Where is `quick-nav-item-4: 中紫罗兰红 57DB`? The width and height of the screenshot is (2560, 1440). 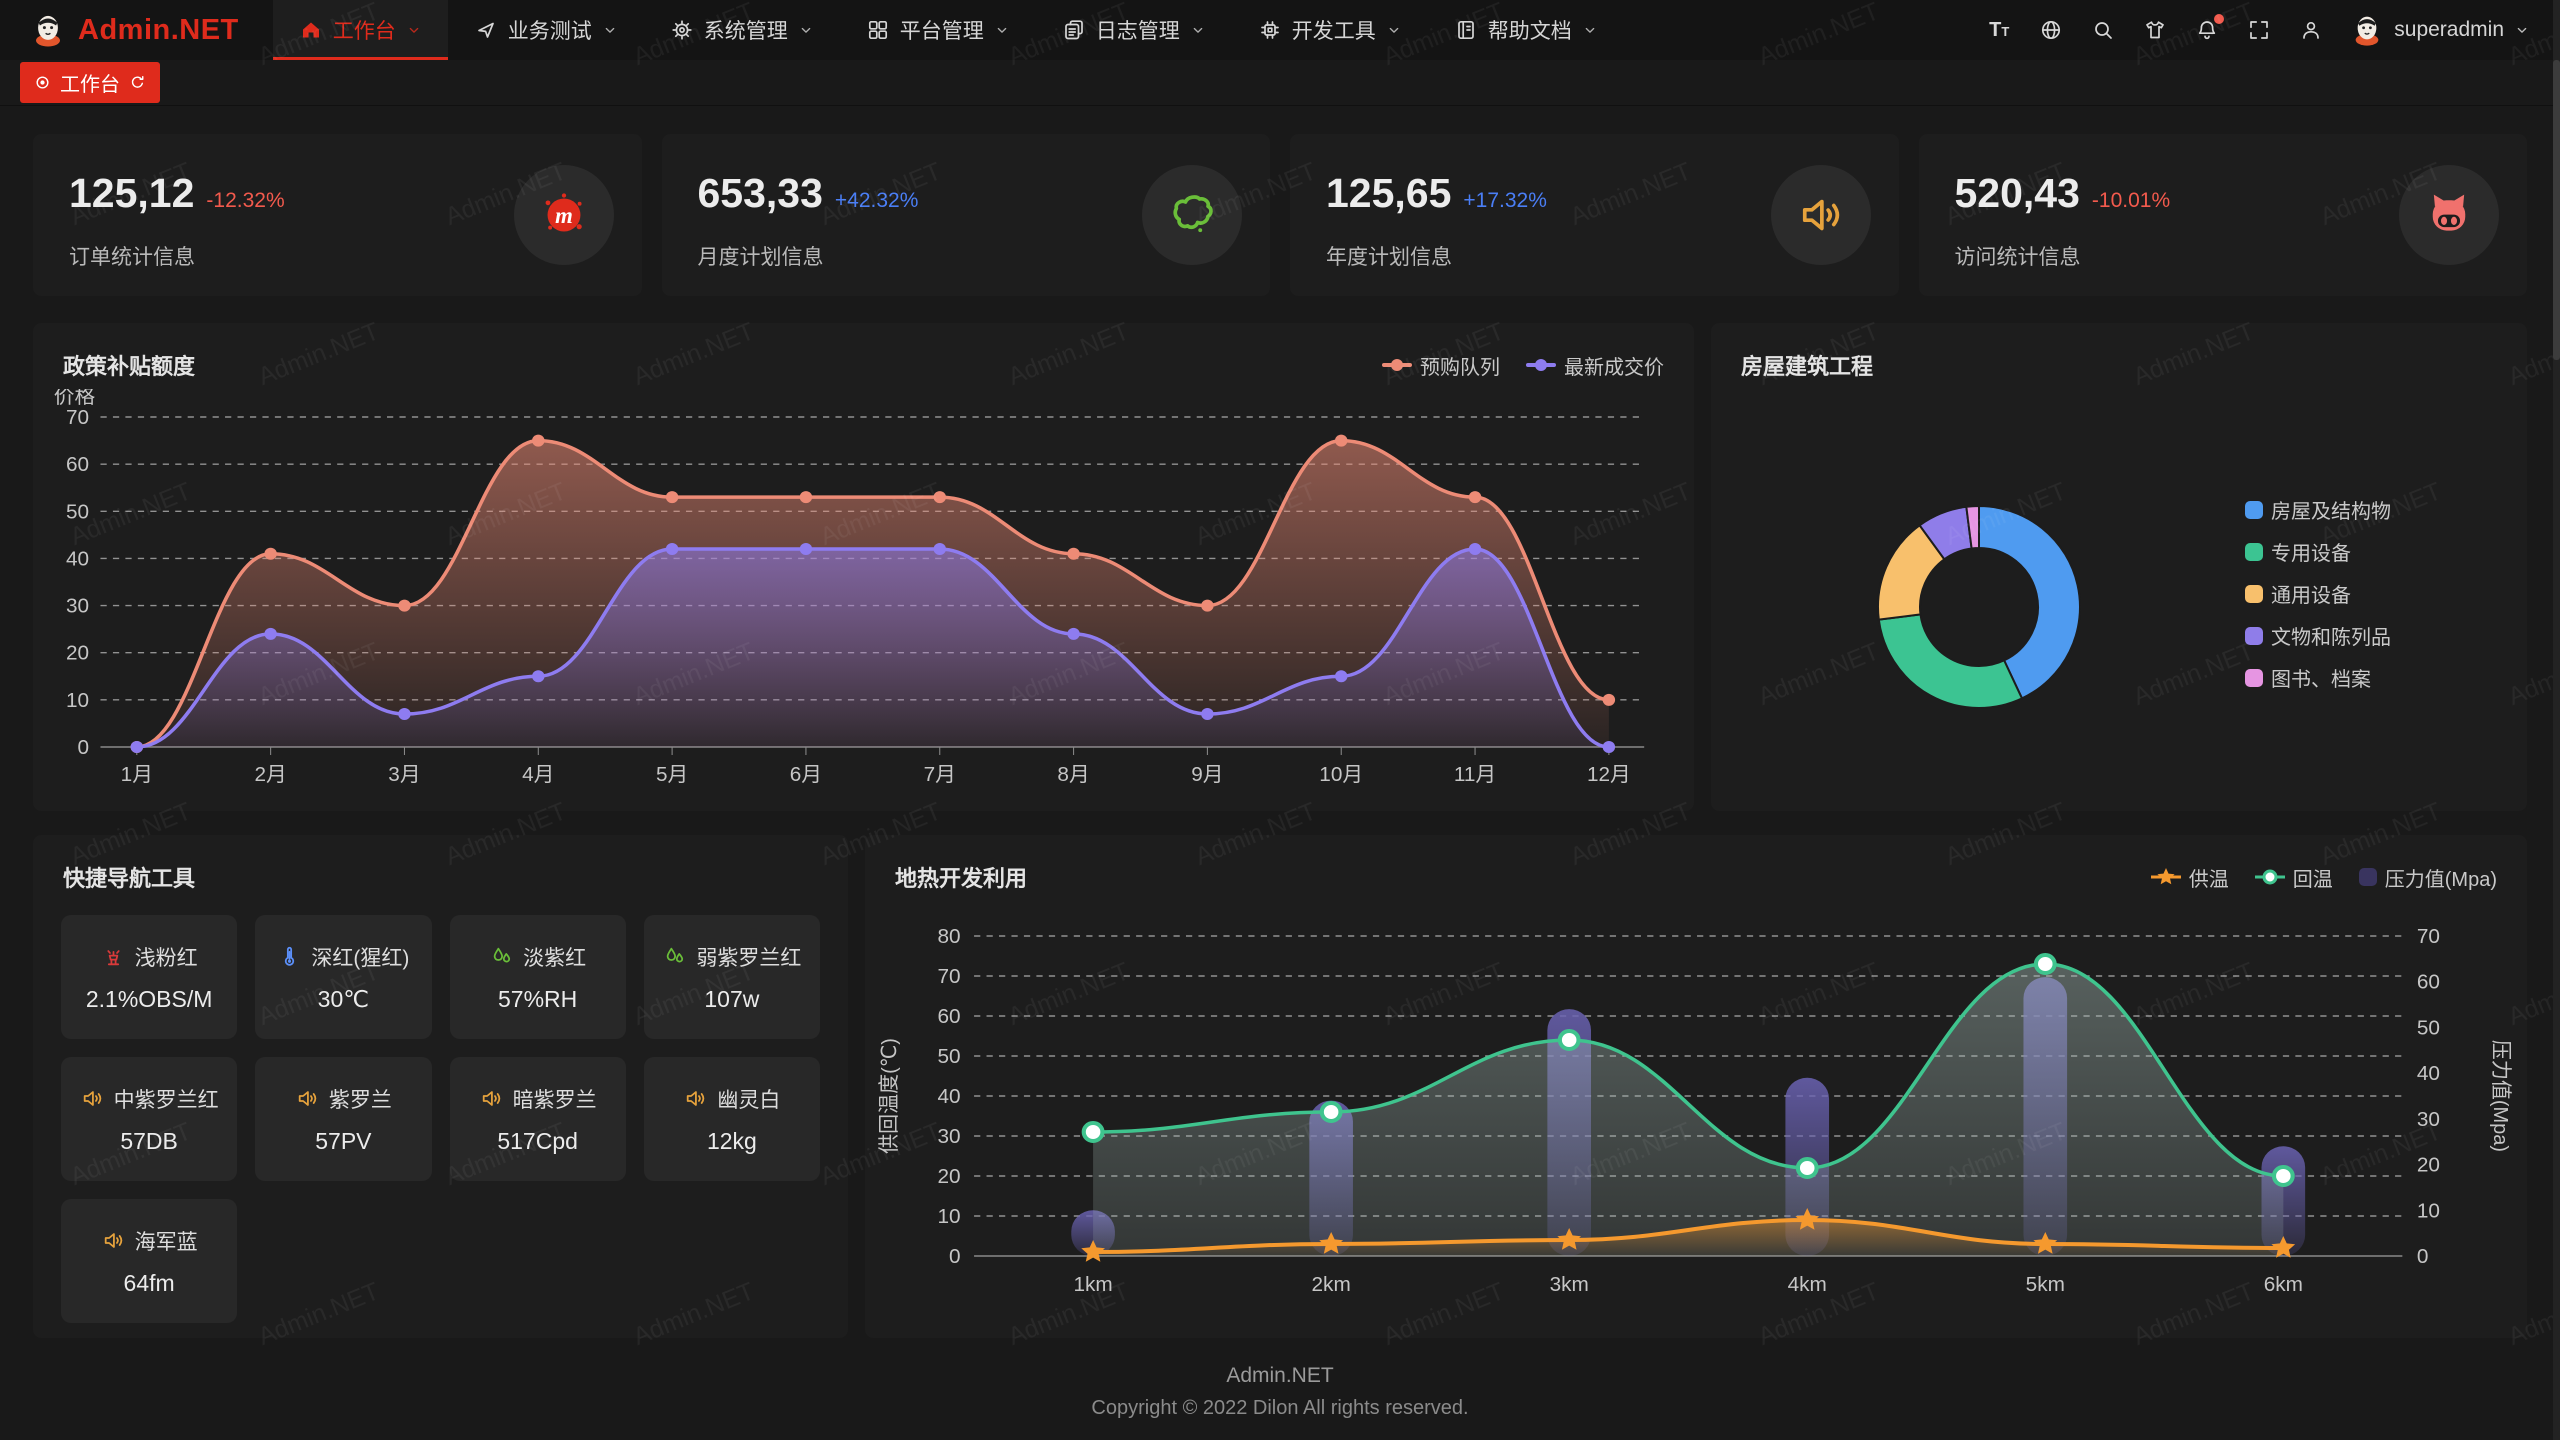 quick-nav-item-4: 中紫罗兰红 57DB is located at coordinates (149, 1119).